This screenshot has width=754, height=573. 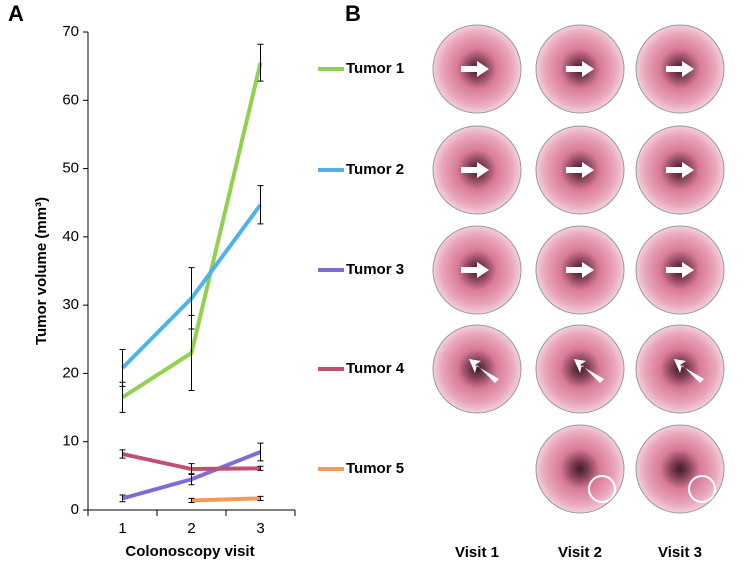 I want to click on legend-label: Tumor 2, so click(x=375, y=169).